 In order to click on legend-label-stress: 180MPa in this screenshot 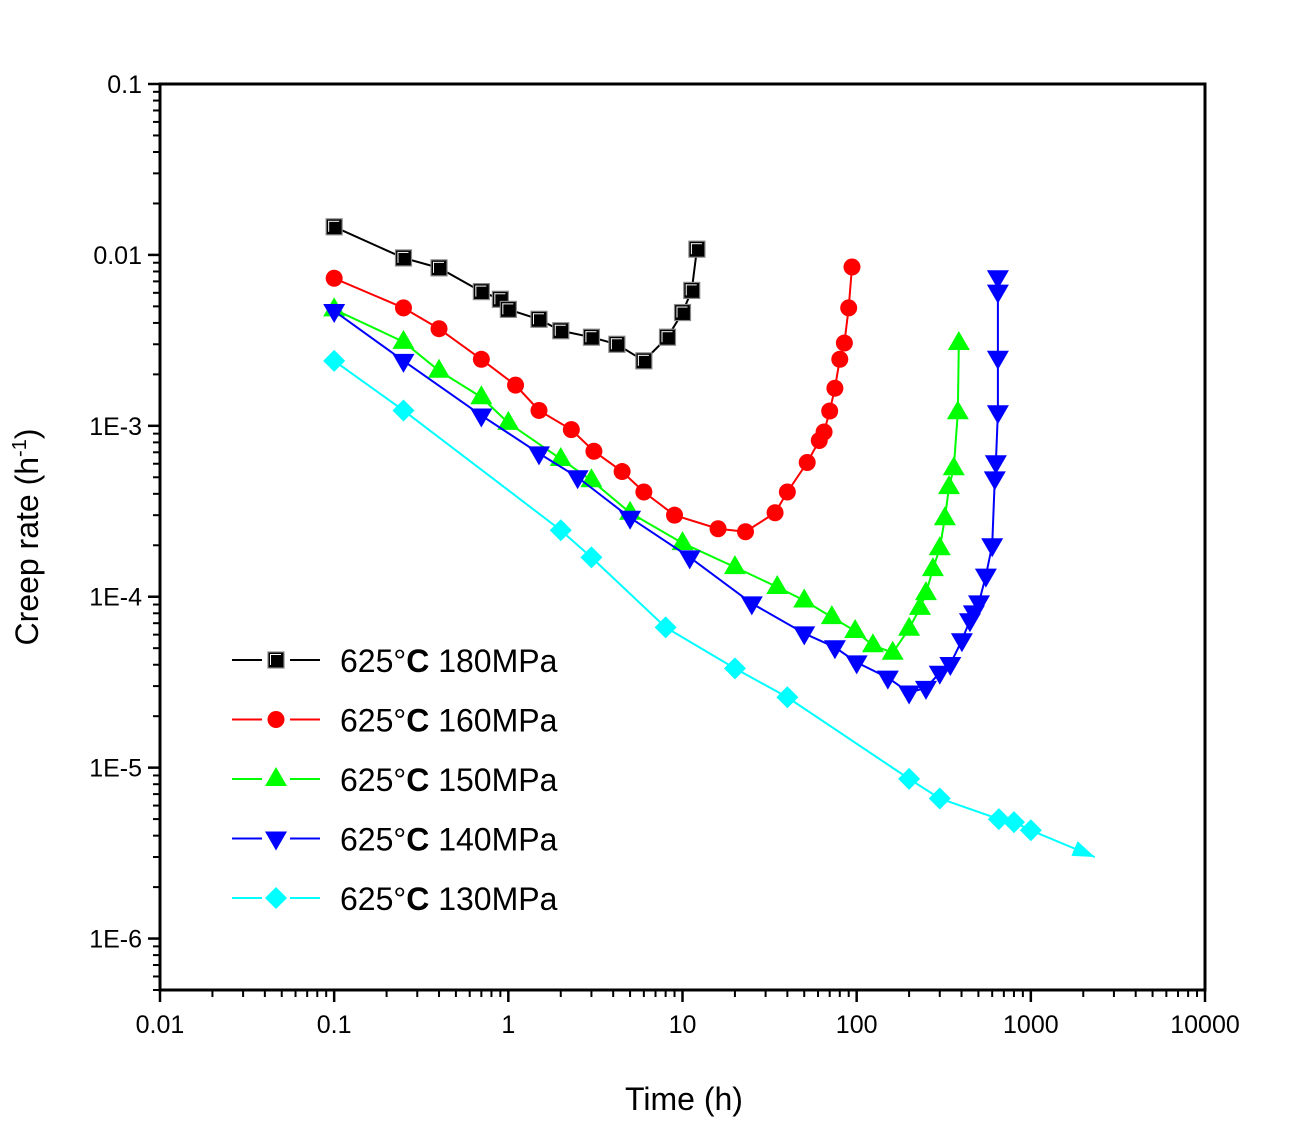, I will do `click(493, 661)`.